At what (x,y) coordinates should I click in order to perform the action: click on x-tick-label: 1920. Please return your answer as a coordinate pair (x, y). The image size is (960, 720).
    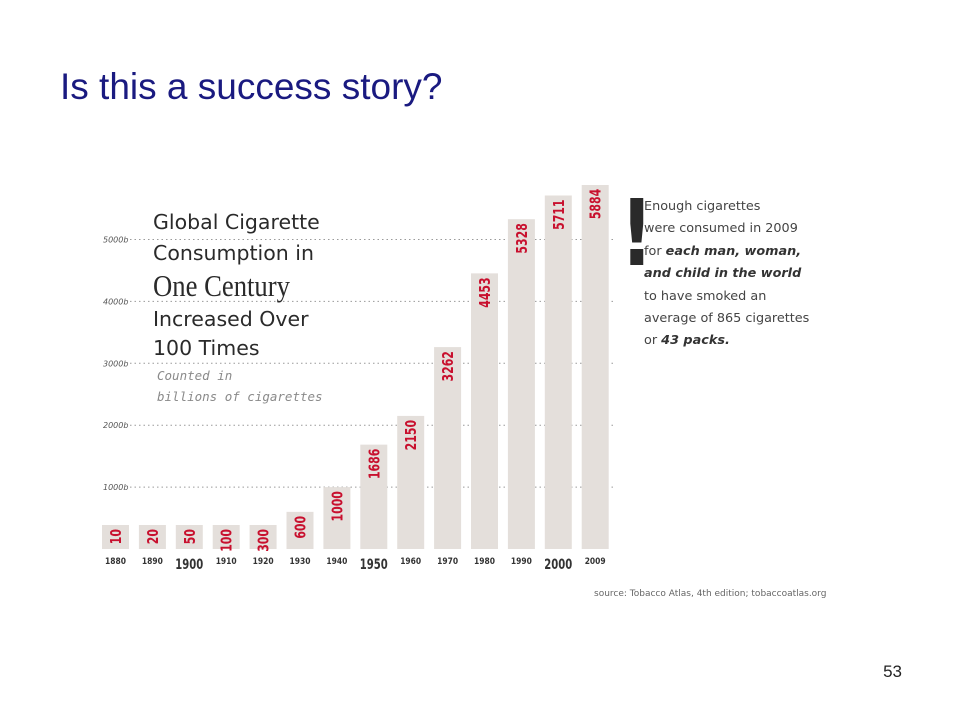
    Looking at the image, I should click on (263, 562).